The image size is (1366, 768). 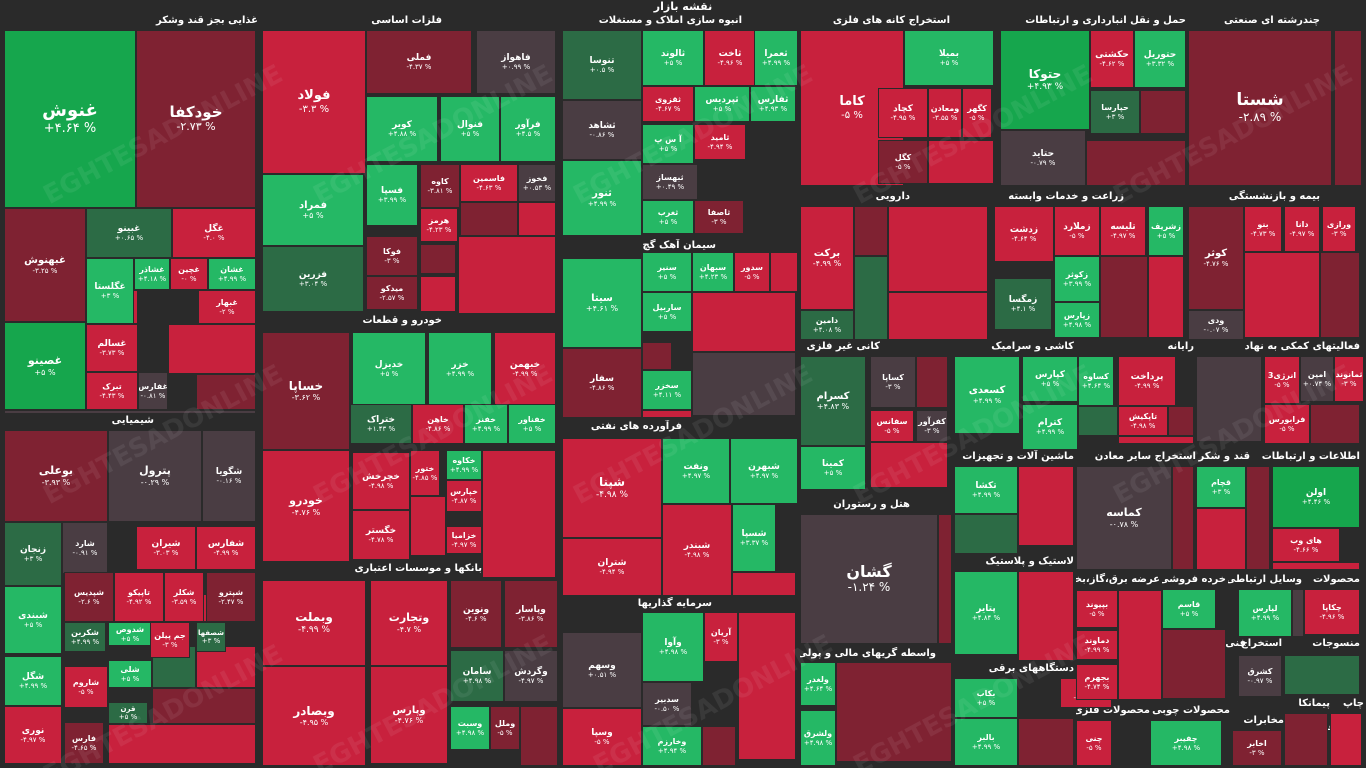 What do you see at coordinates (1097, 645) in the screenshot?
I see `treemap-tile: دماوند -۴.۹۹ %` at bounding box center [1097, 645].